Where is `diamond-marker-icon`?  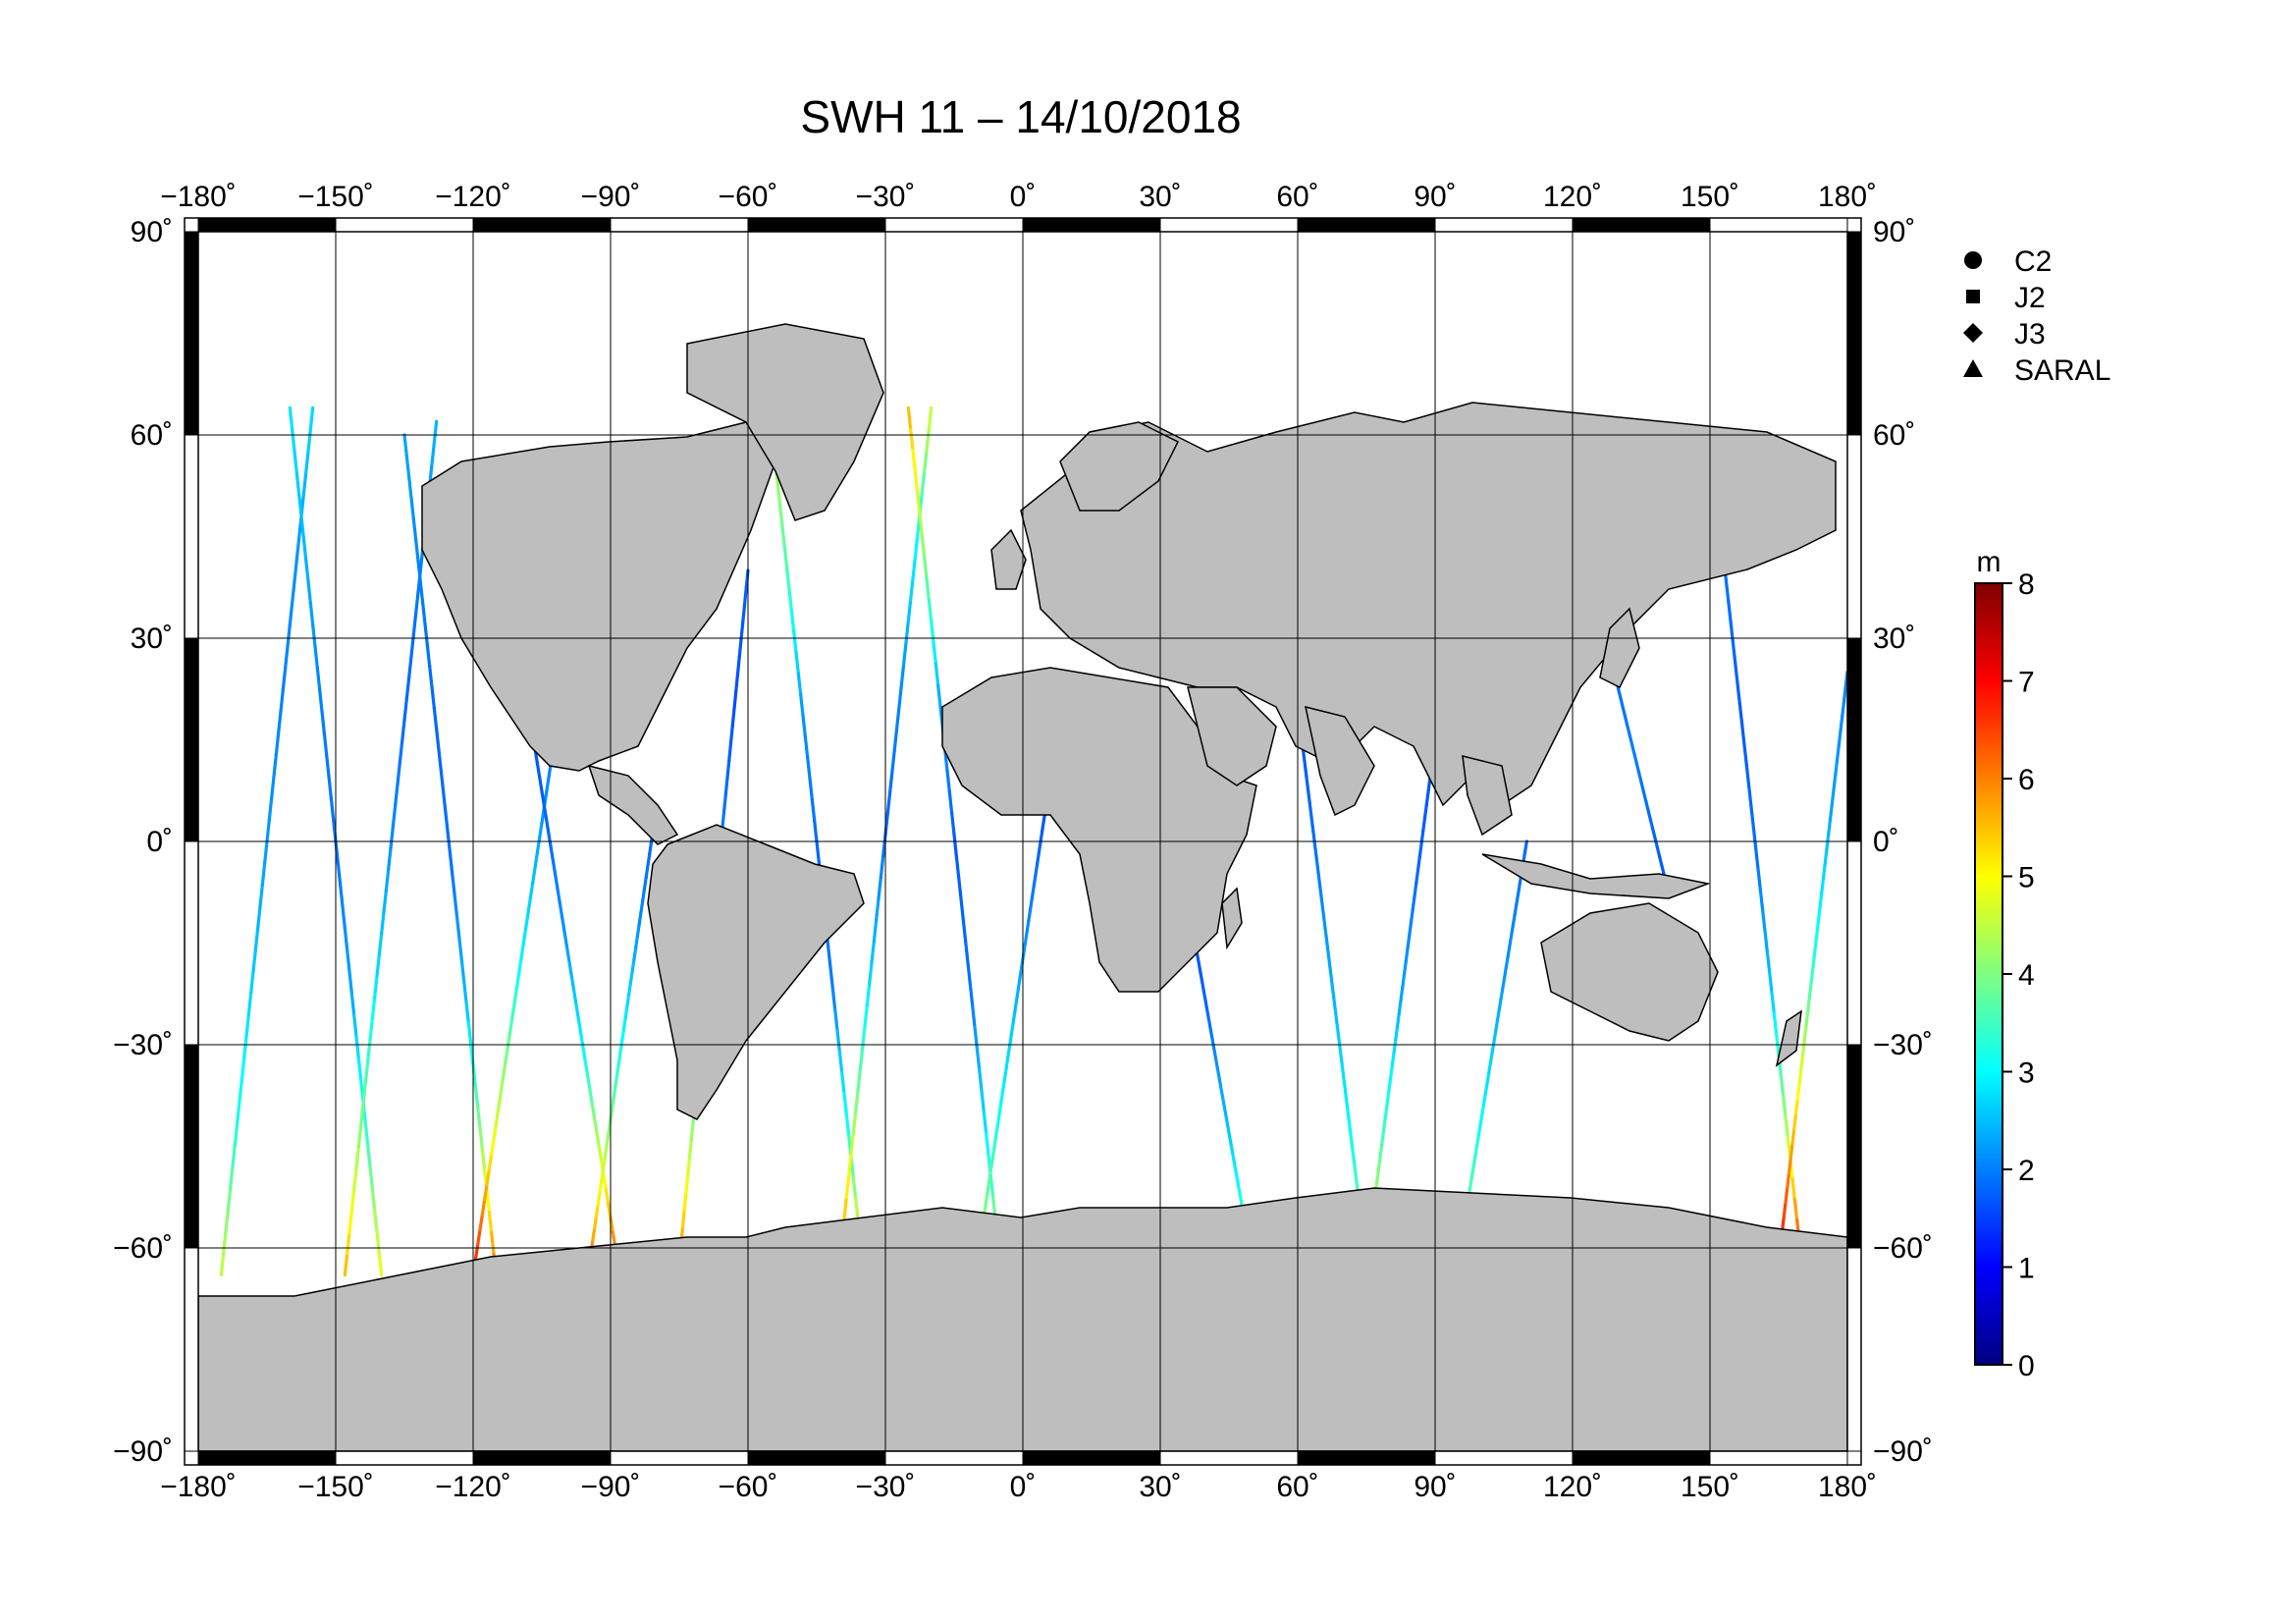
diamond-marker-icon is located at coordinates (1973, 333).